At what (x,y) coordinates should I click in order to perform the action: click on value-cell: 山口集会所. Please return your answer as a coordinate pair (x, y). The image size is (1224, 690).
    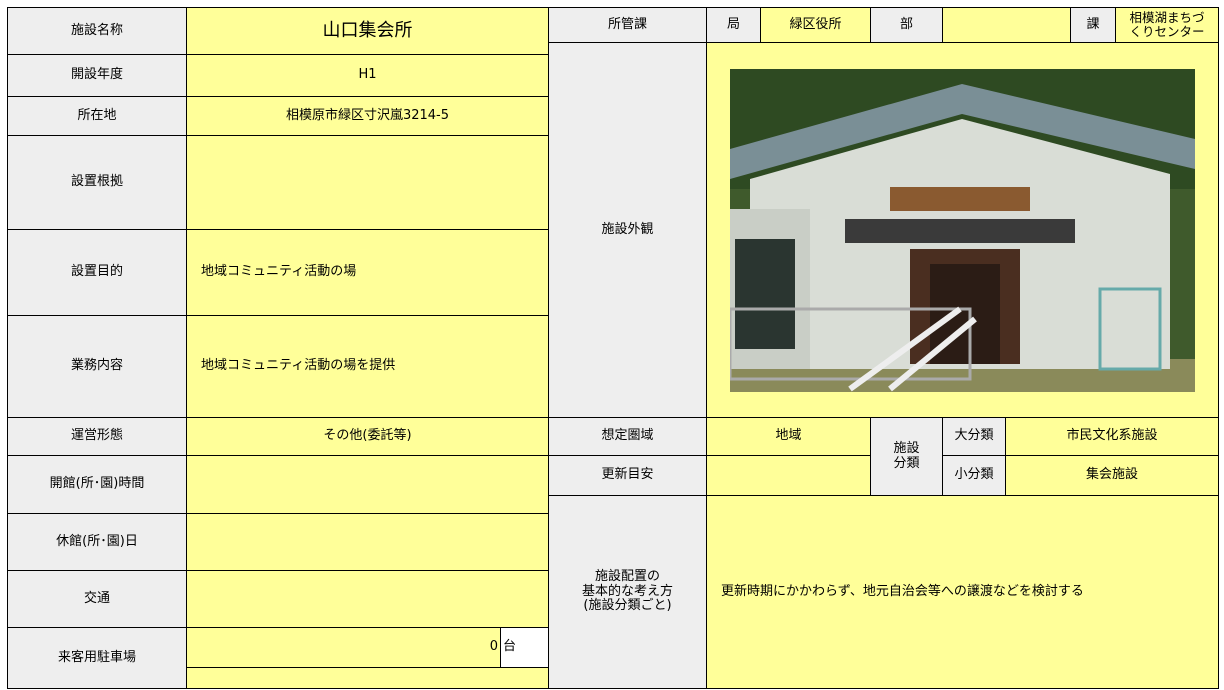
    Looking at the image, I should click on (367, 31).